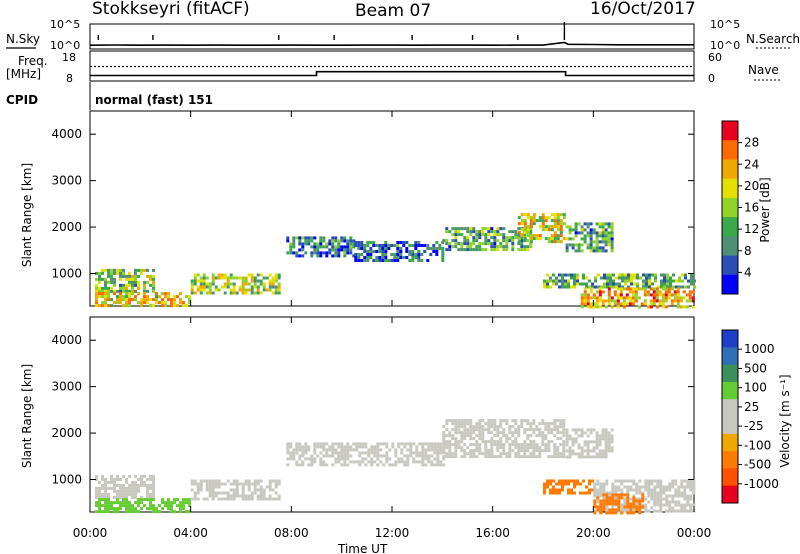 The image size is (800, 554). Describe the element at coordinates (725, 24) in the screenshot. I see `noise-right-tick-top: 10^5` at that location.